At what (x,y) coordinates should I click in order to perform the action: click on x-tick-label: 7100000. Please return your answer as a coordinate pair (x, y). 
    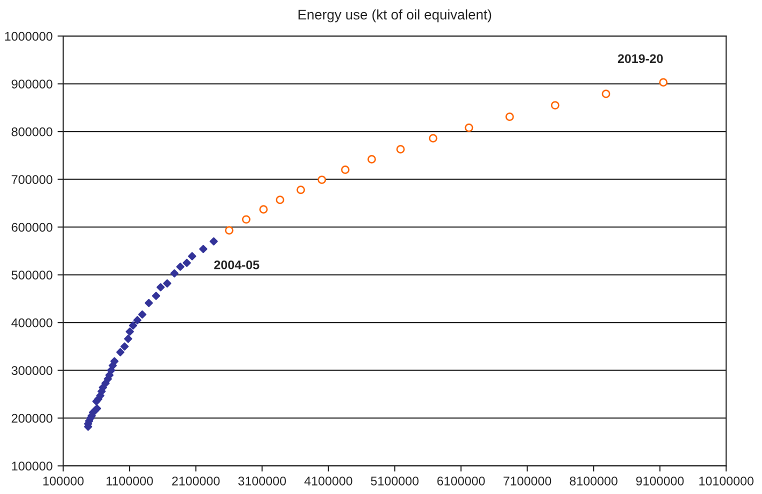
    Looking at the image, I should click on (528, 481).